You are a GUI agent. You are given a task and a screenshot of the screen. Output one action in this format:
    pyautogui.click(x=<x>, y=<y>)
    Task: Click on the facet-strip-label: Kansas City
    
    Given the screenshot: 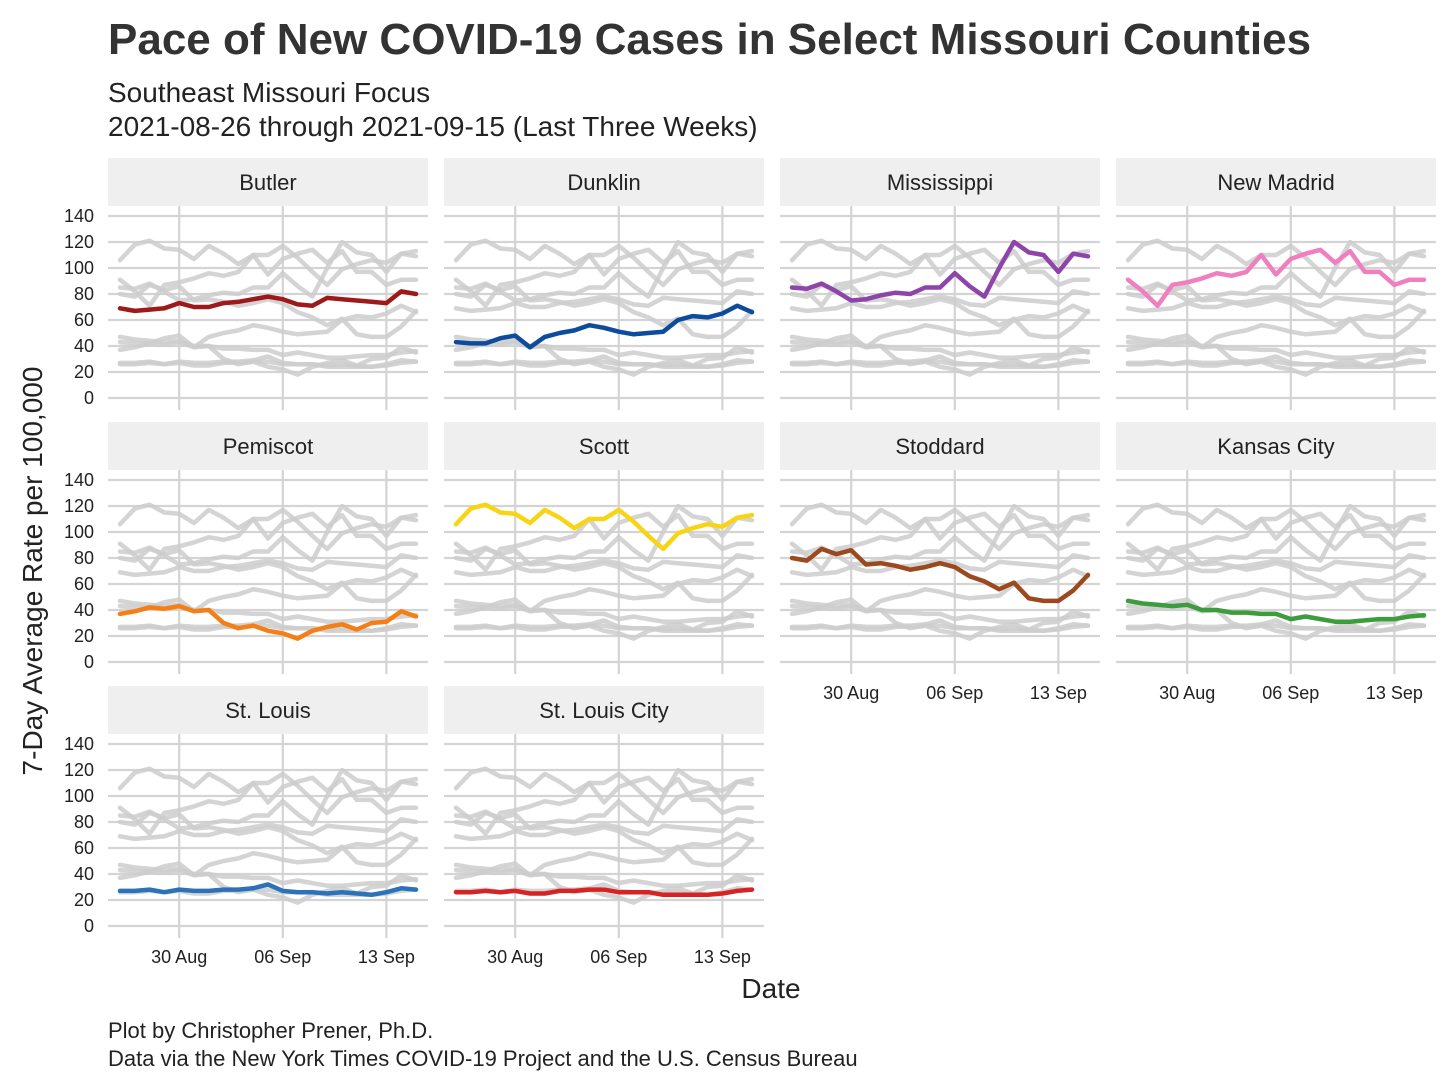 What is the action you would take?
    pyautogui.click(x=1275, y=446)
    